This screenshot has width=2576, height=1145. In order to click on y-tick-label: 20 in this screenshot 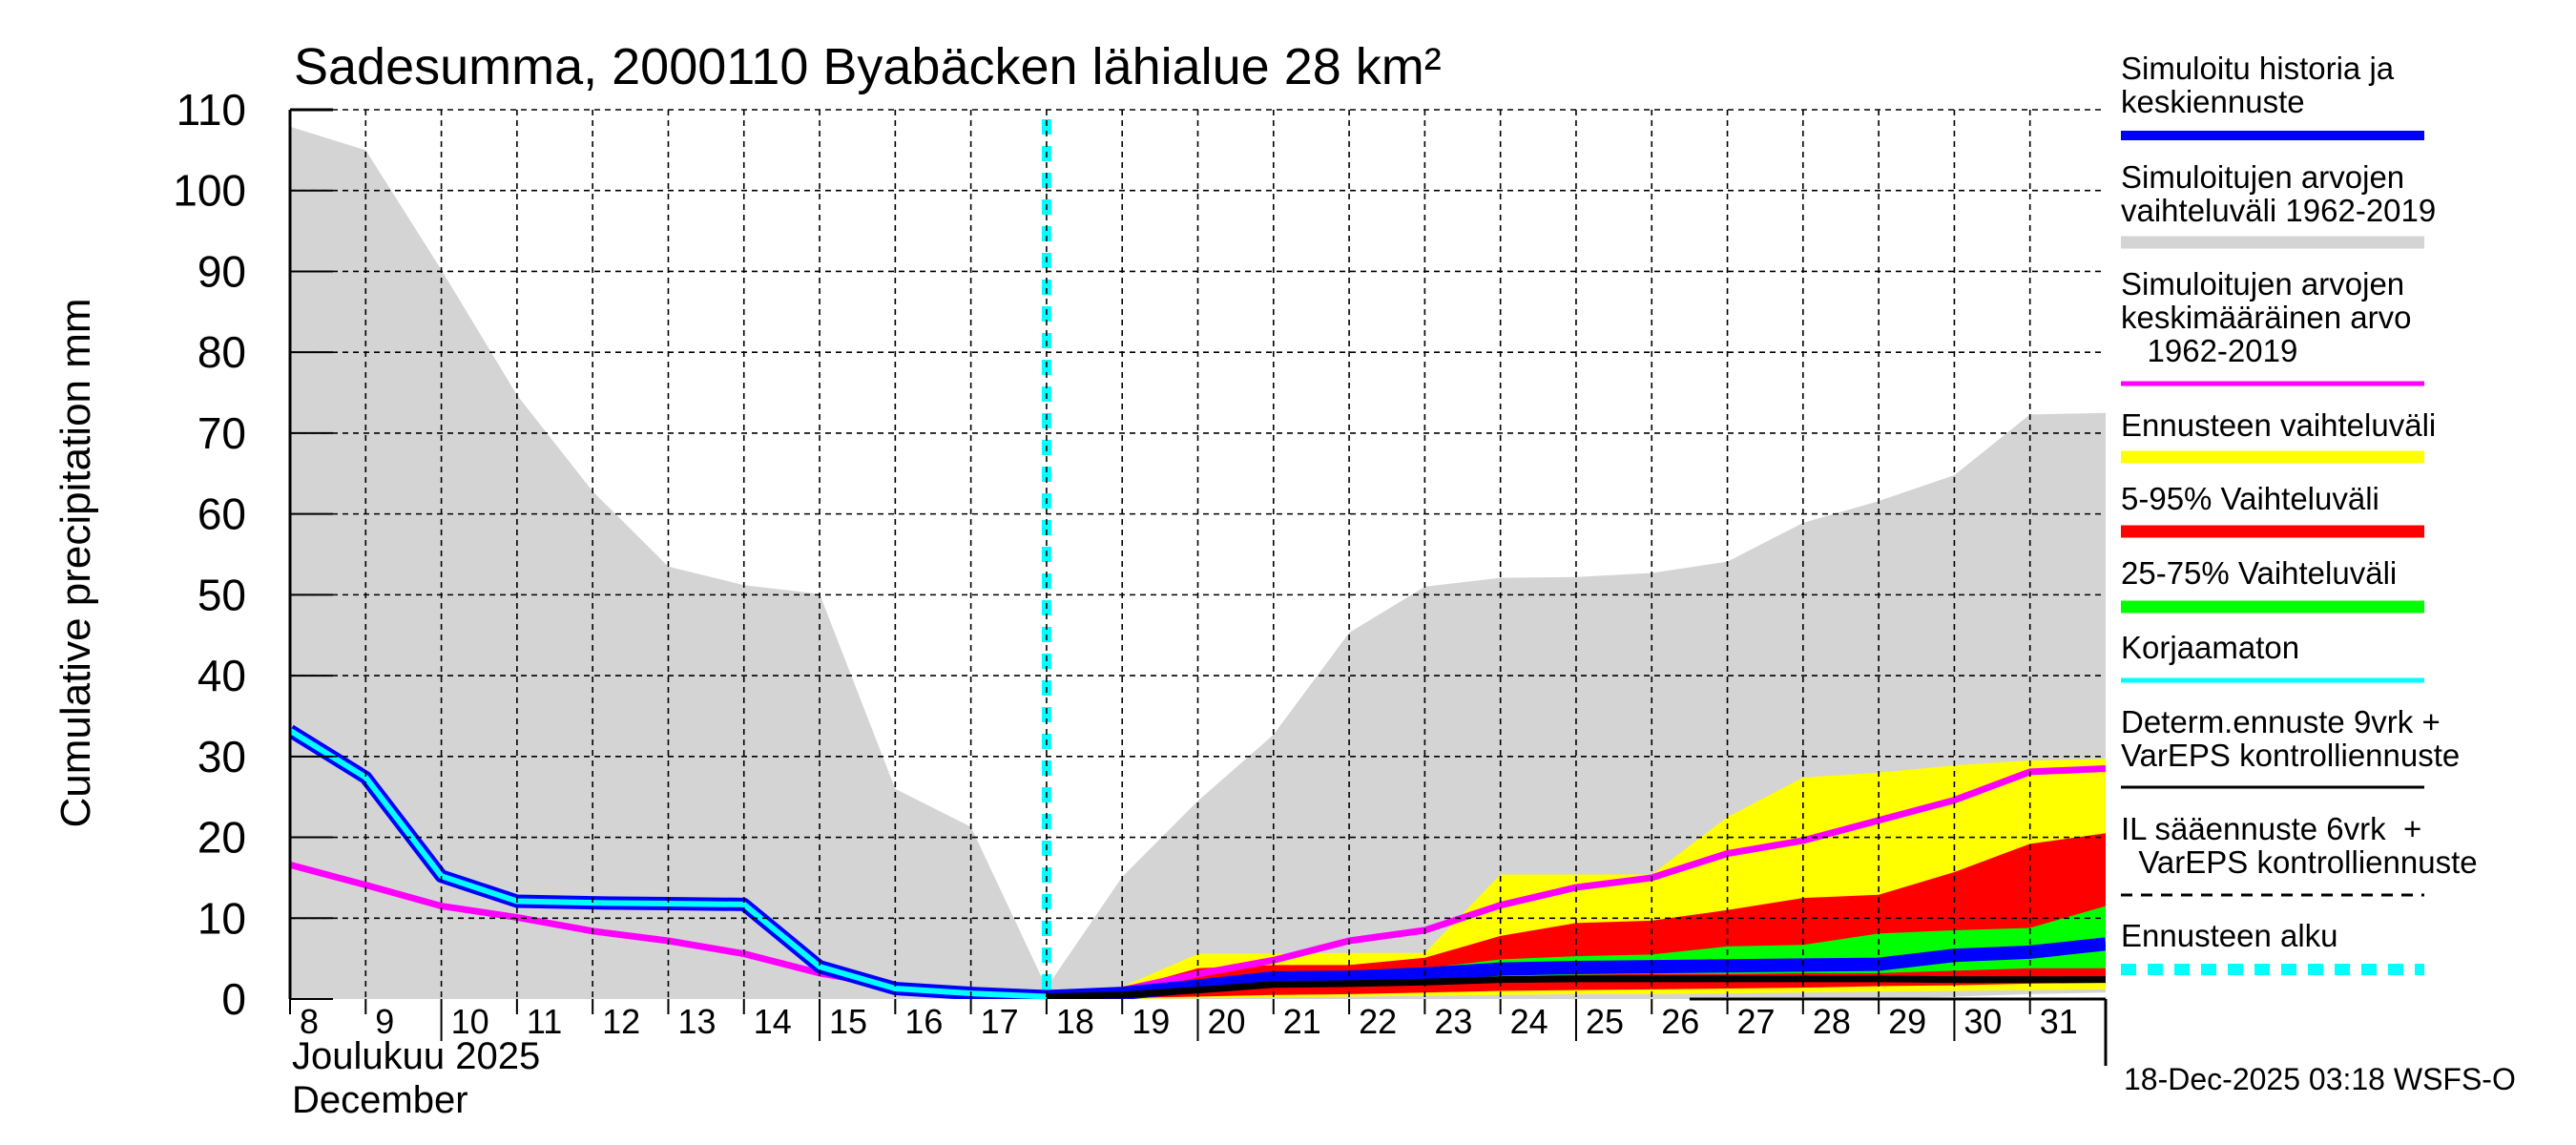, I will do `click(221, 838)`.